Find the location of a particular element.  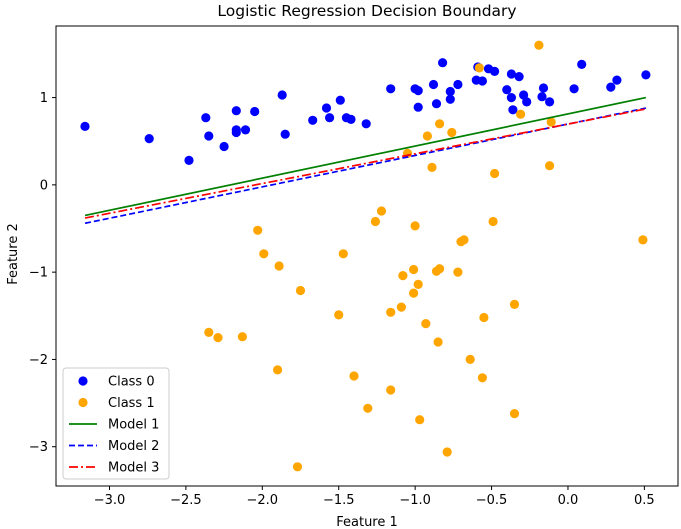

legend-label: Model 1 is located at coordinates (133, 425).